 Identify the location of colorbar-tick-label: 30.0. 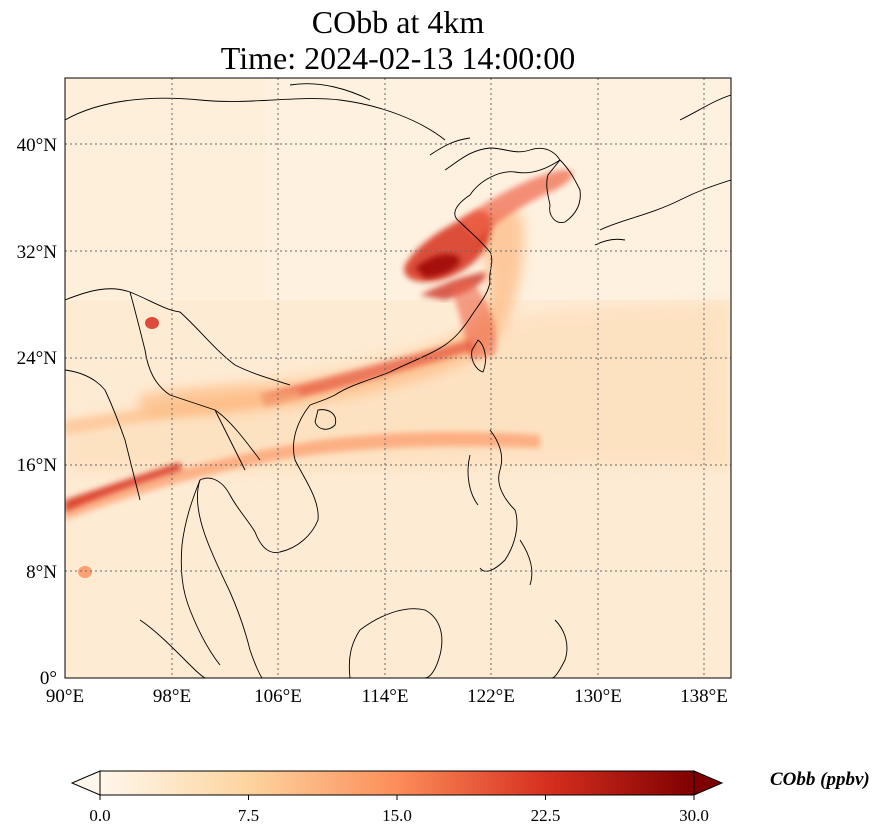
(694, 815).